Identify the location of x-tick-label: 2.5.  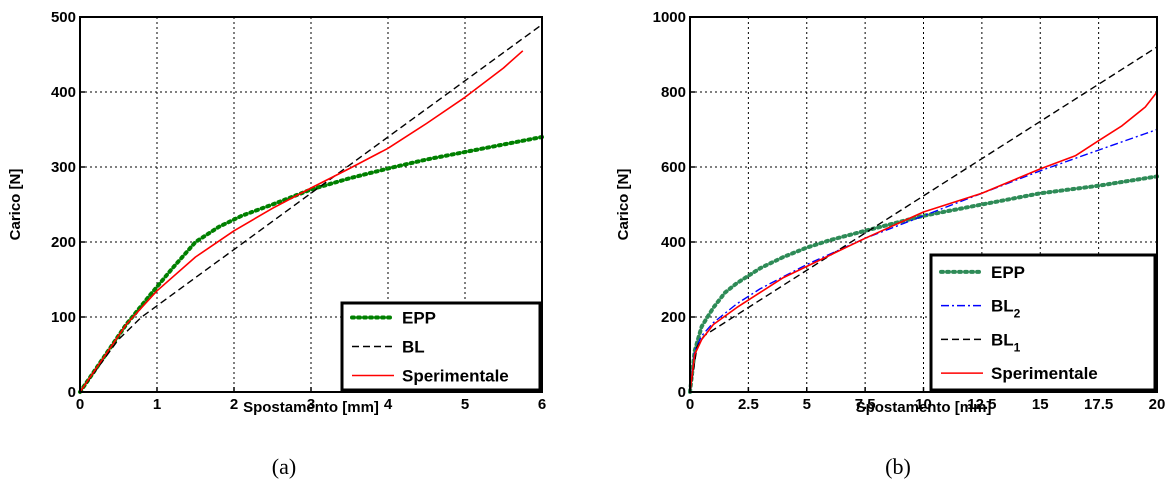
(748, 404).